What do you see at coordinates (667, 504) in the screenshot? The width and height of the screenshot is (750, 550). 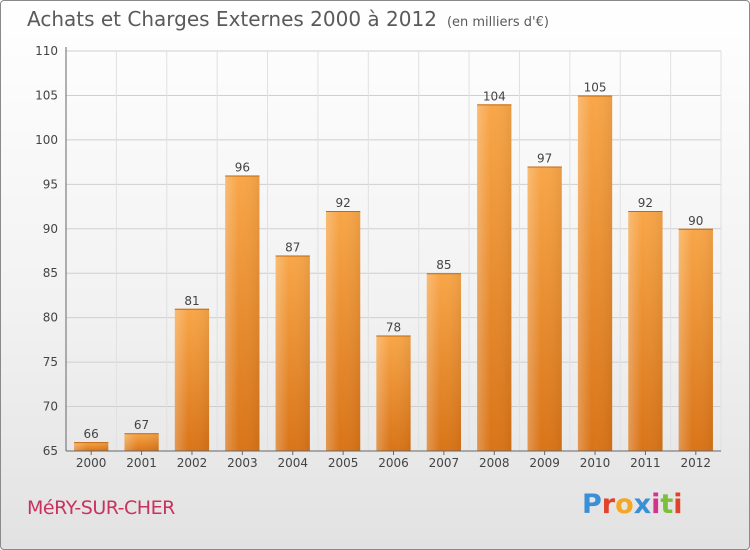 I see `logo-letter: t` at bounding box center [667, 504].